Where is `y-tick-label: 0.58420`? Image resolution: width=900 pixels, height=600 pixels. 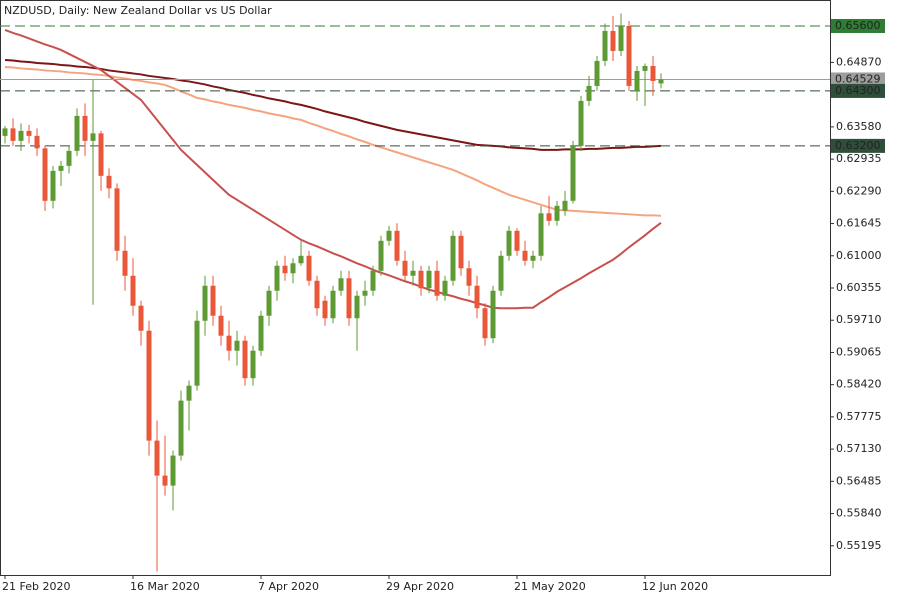 y-tick-label: 0.58420 is located at coordinates (859, 384).